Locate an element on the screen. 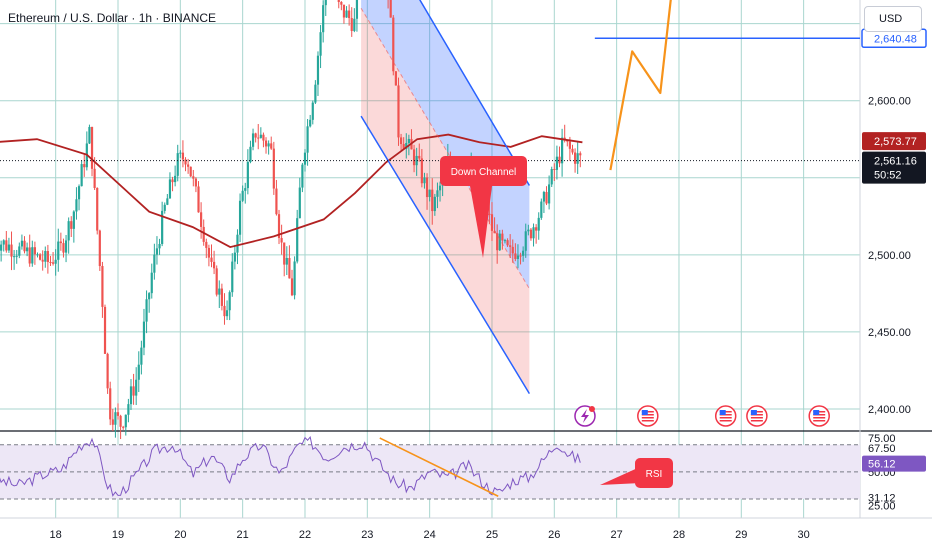 This screenshot has width=932, height=550. channel-lower-fill is located at coordinates (445, 201).